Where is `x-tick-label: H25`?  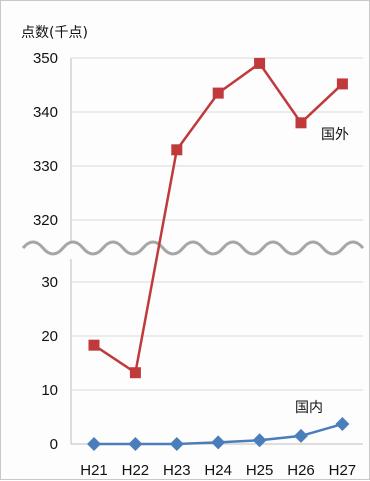
x-tick-label: H25 is located at coordinates (260, 470).